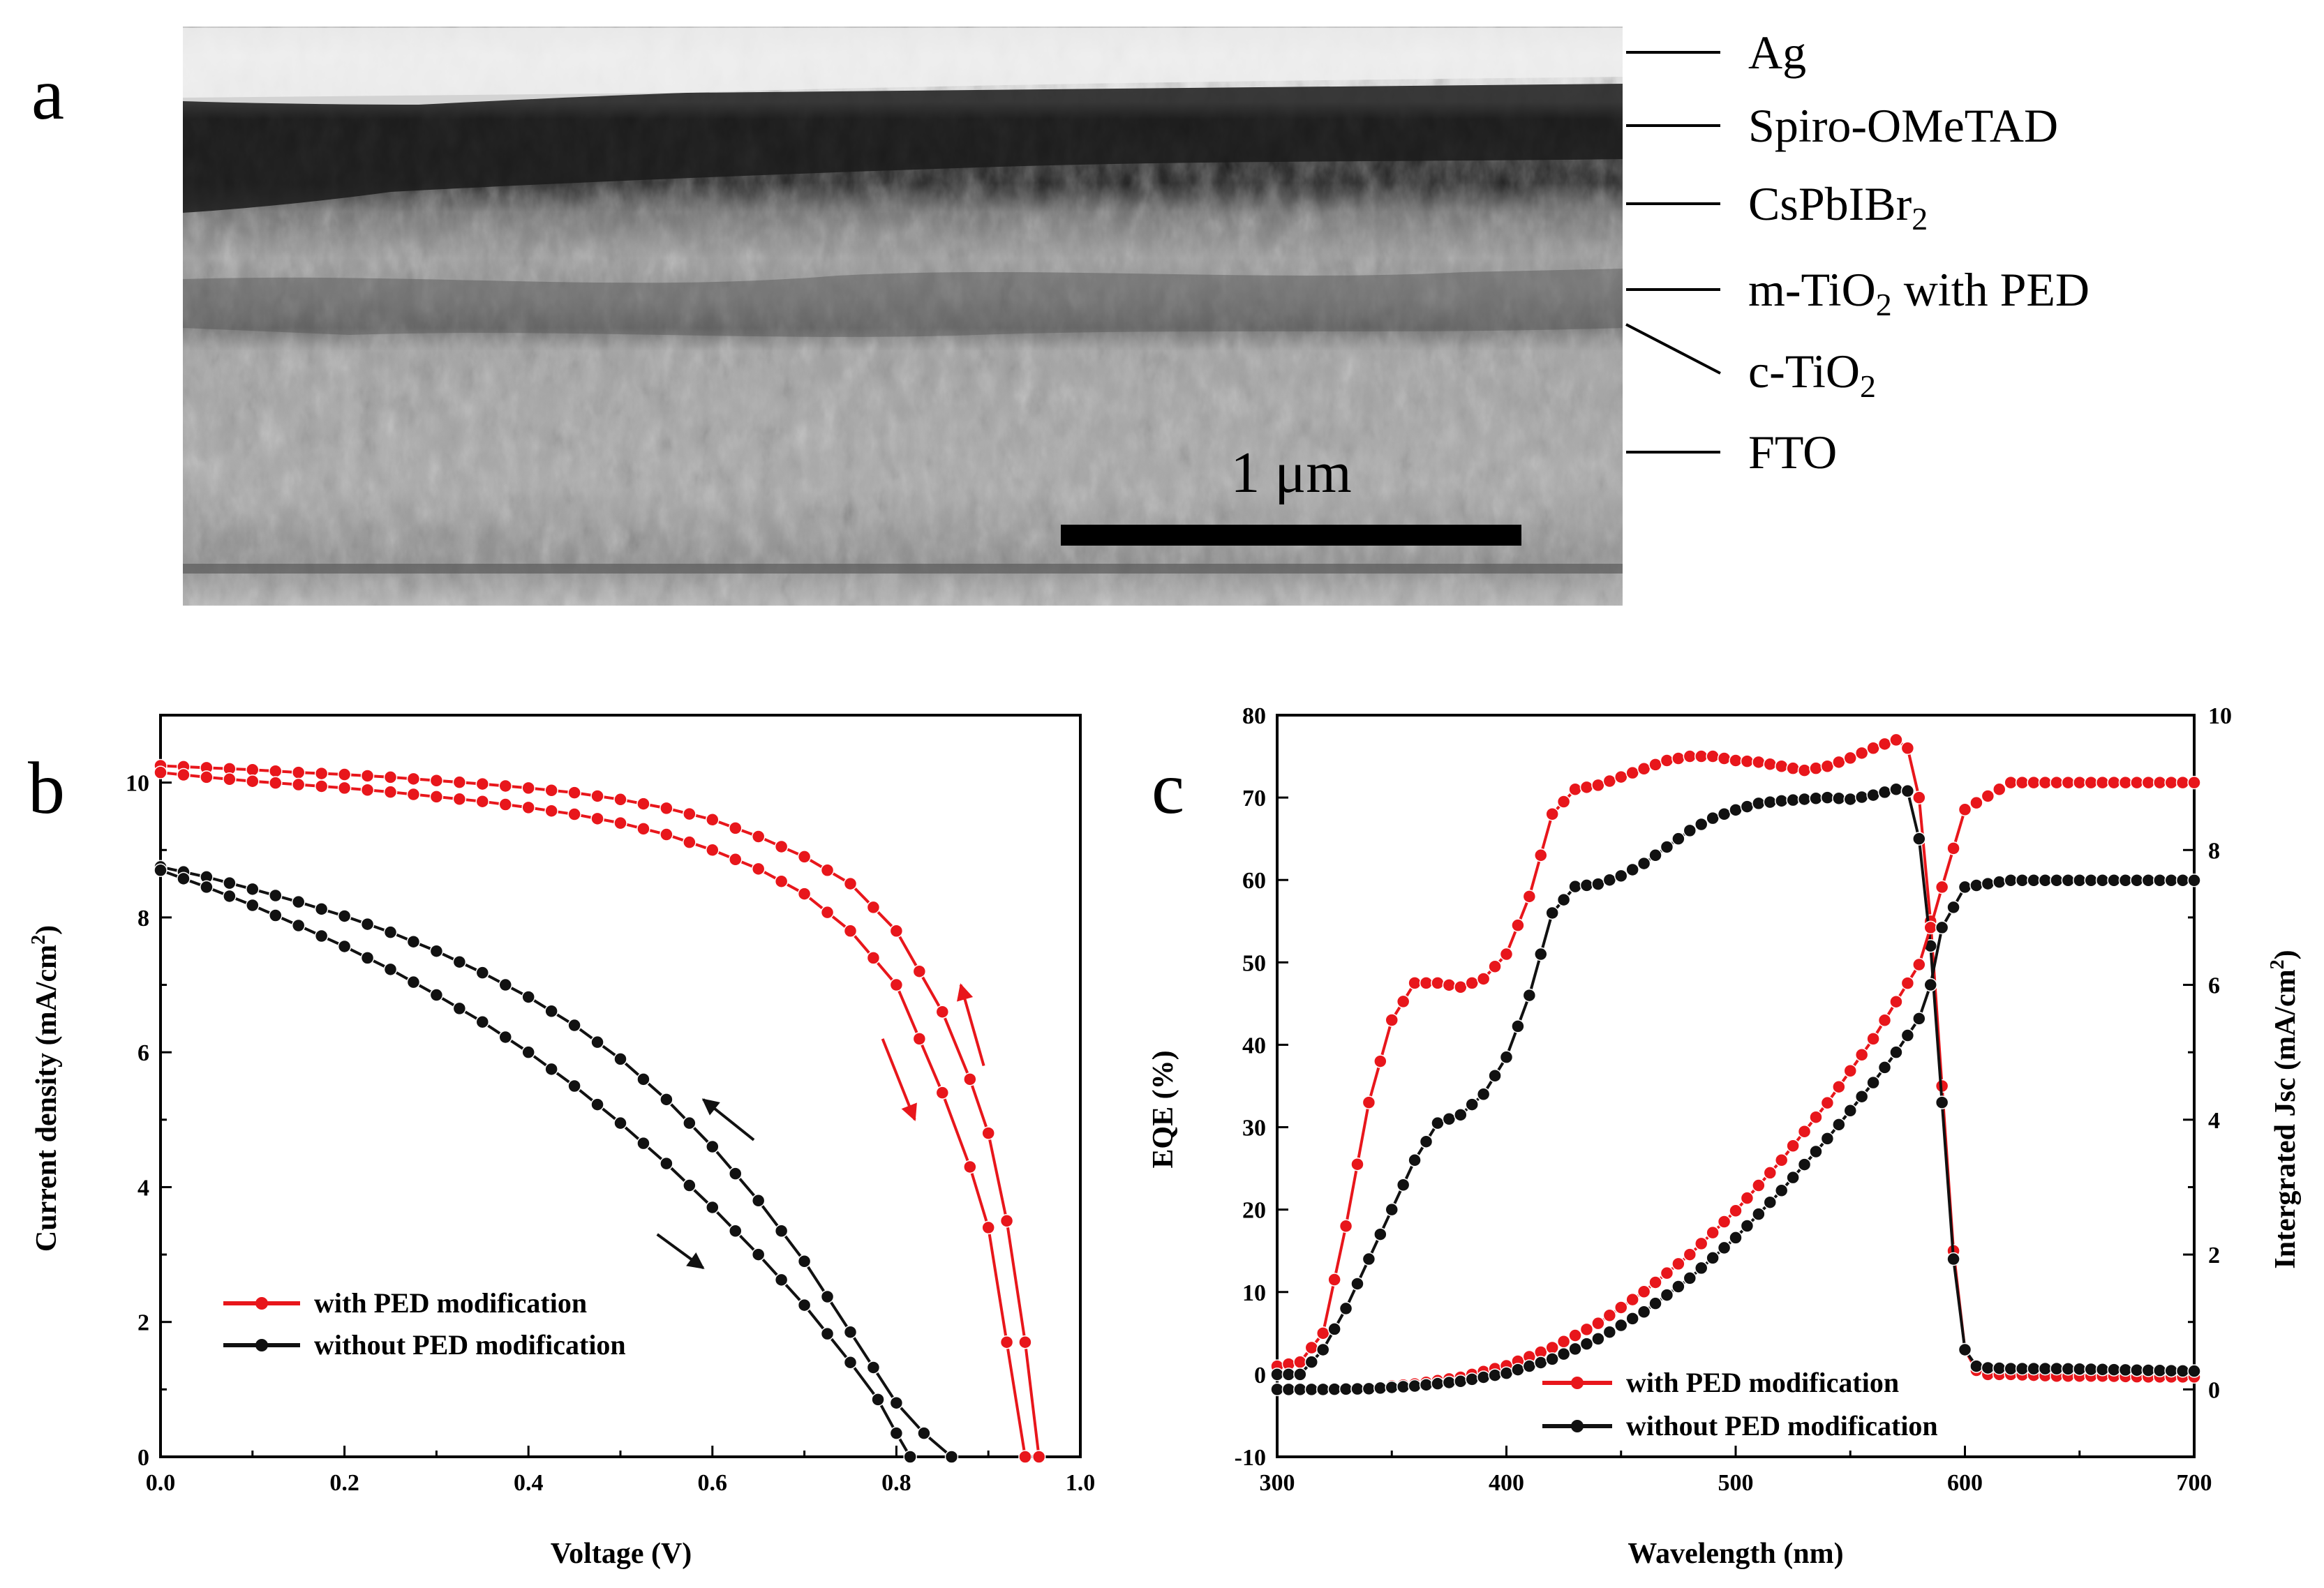 This screenshot has height=1588, width=2324. What do you see at coordinates (161, 1483) in the screenshot?
I see `jv-x-tick-label: 0.0` at bounding box center [161, 1483].